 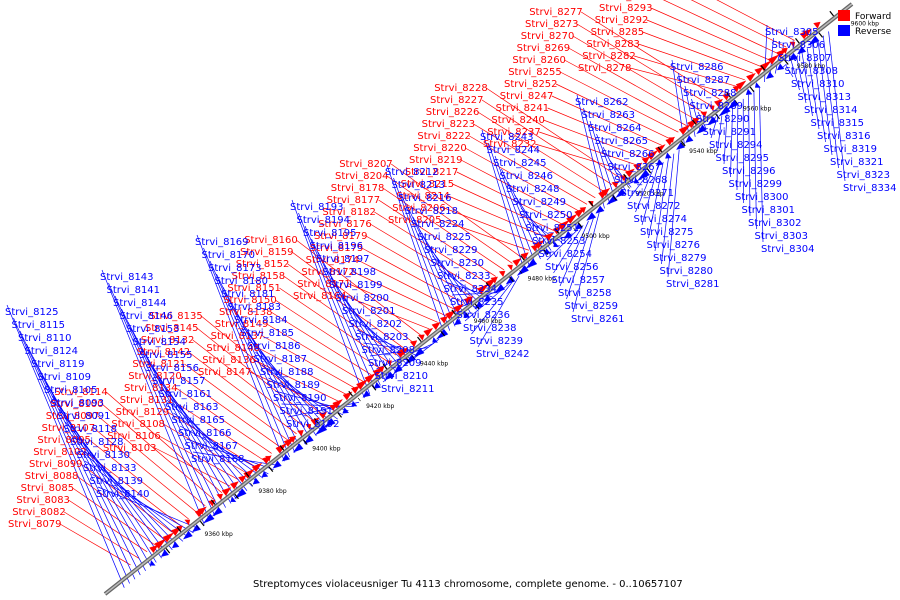 What do you see at coordinates (172, 328) in the screenshot?
I see `forward-gene-label: Strvi_8145` at bounding box center [172, 328].